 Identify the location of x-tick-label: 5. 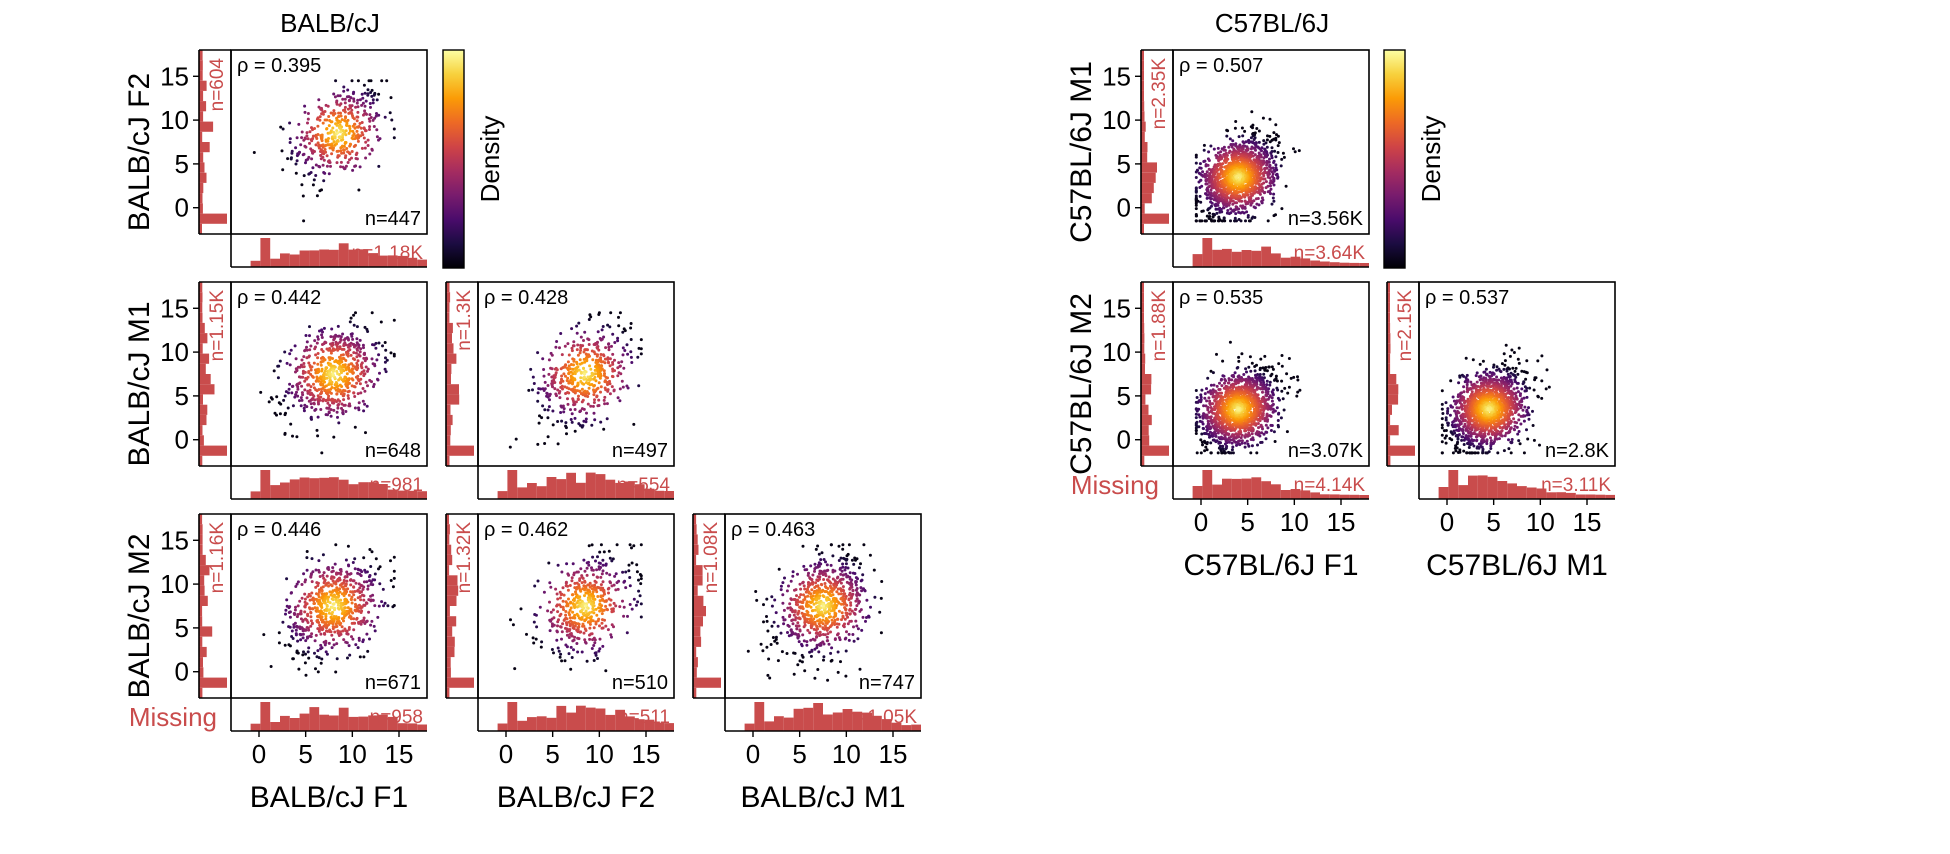
(305, 754).